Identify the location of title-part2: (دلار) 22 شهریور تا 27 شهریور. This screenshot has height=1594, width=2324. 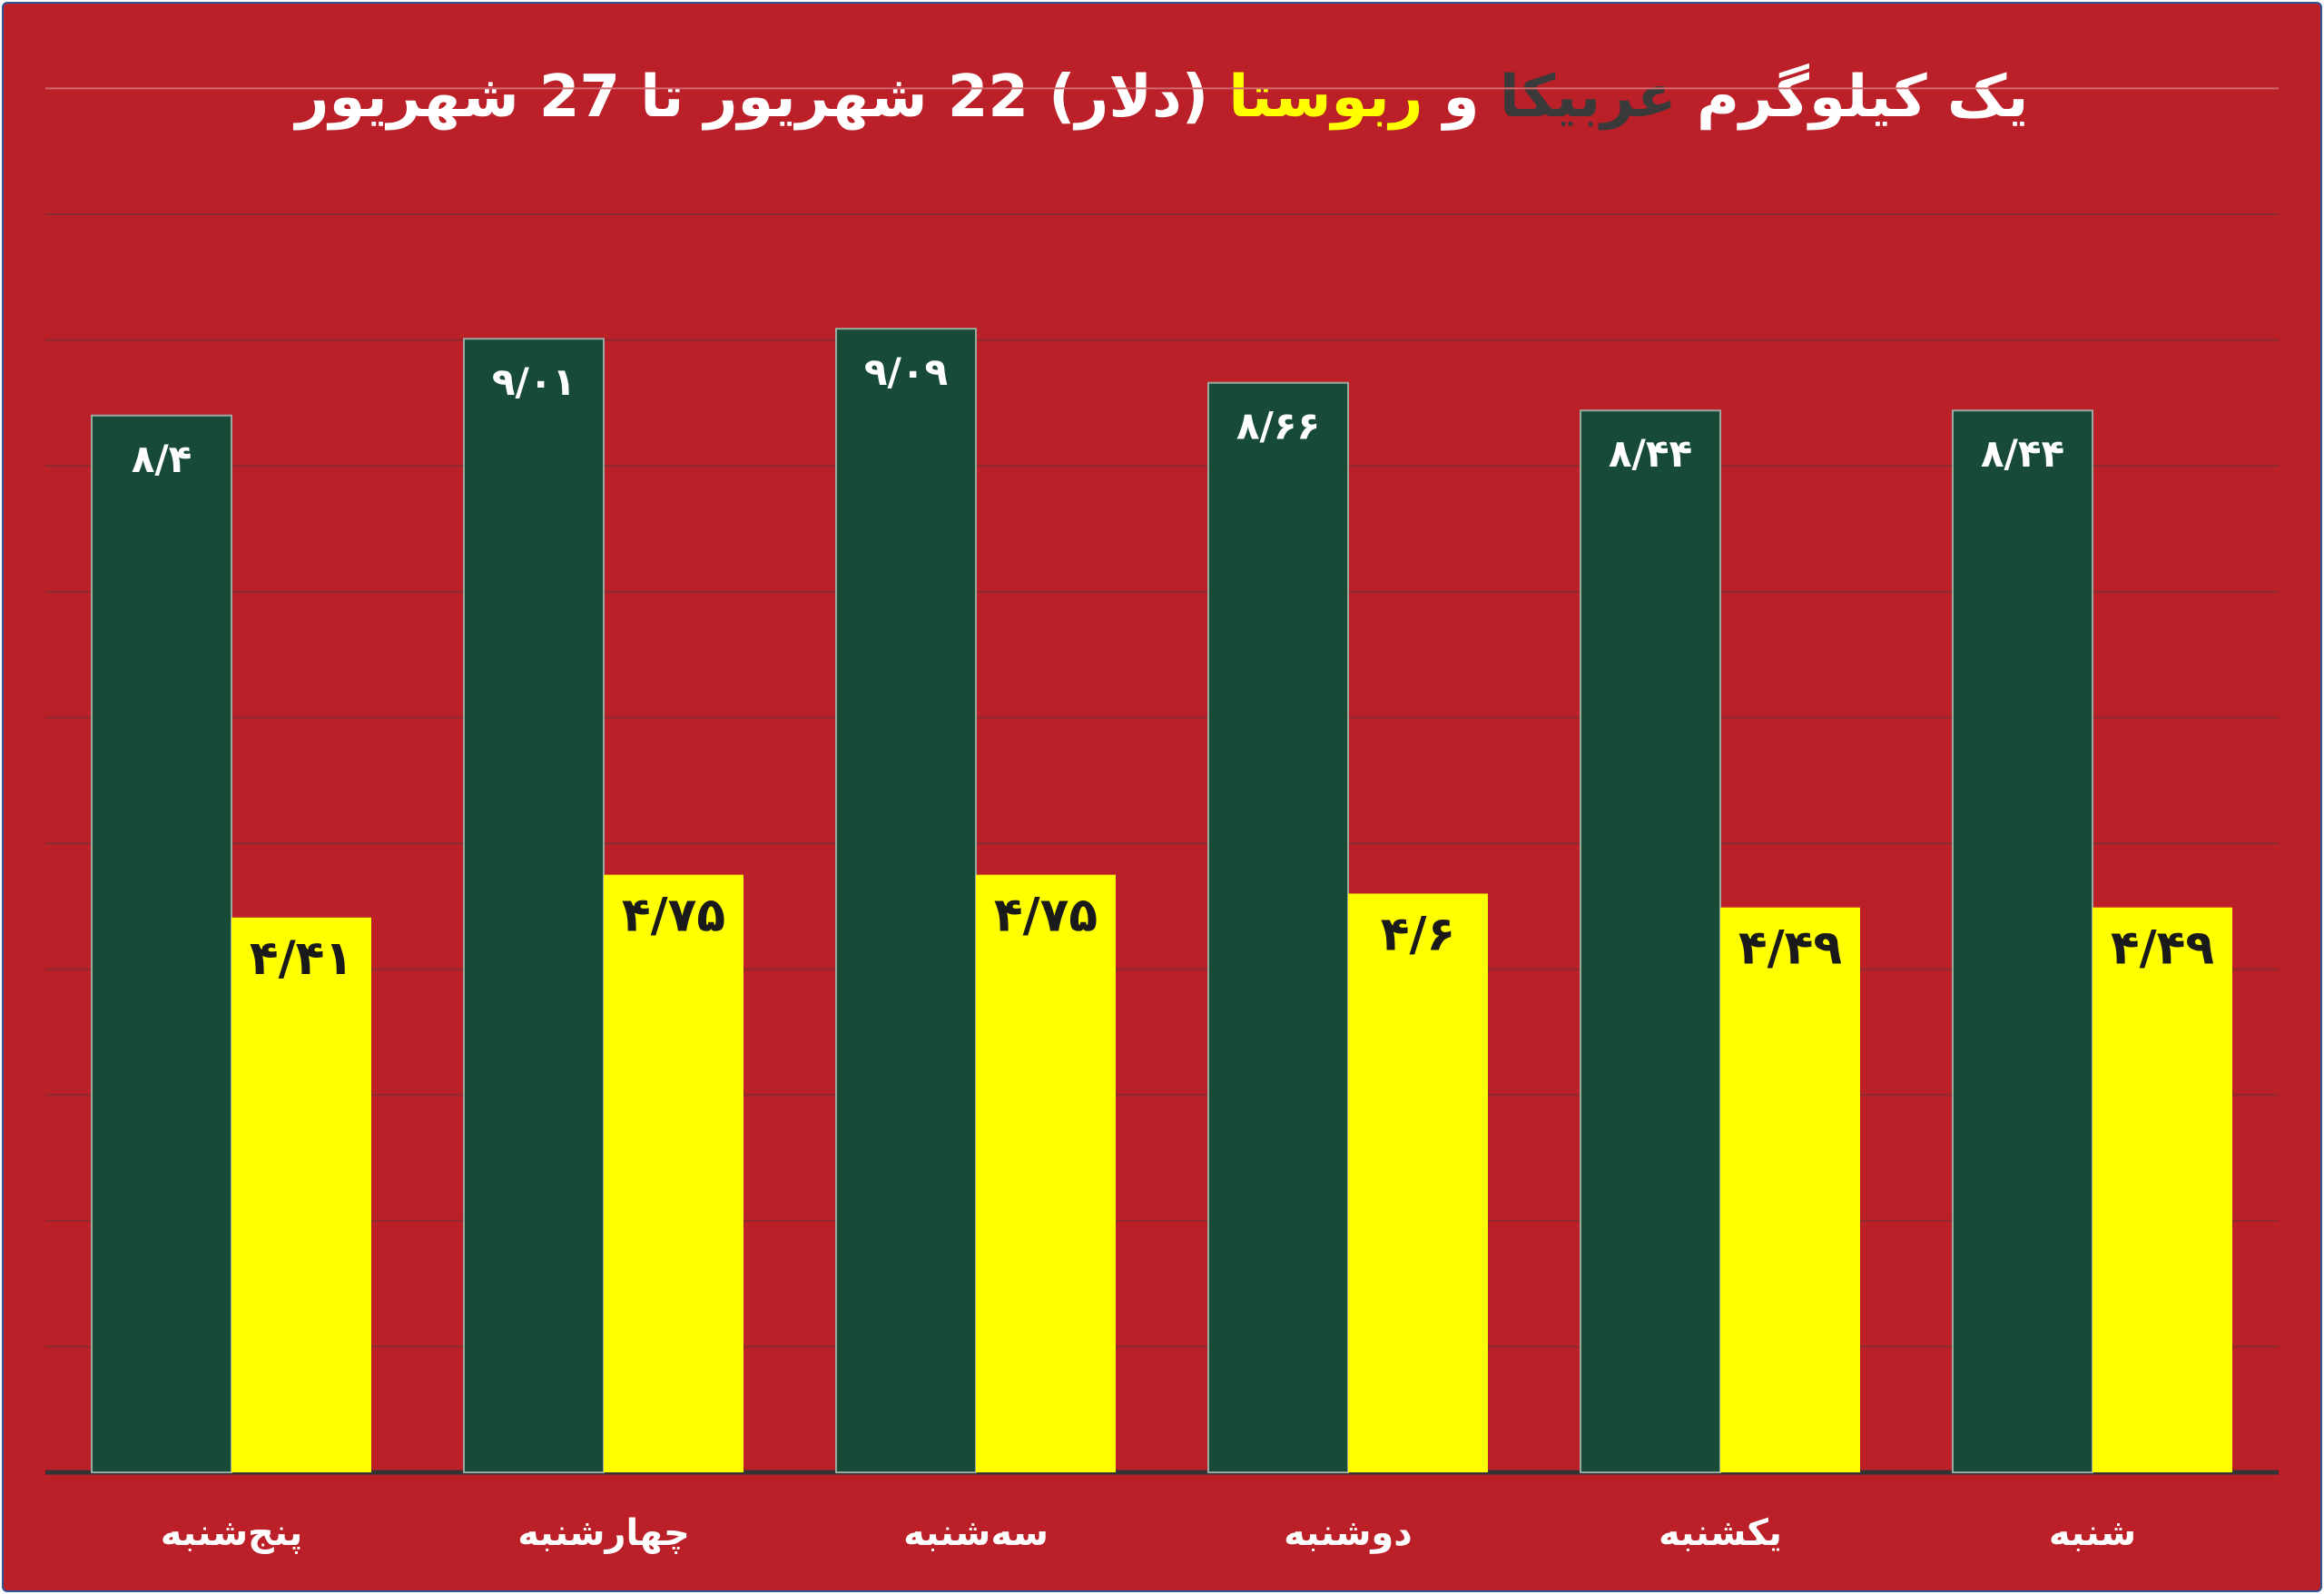
(752, 98).